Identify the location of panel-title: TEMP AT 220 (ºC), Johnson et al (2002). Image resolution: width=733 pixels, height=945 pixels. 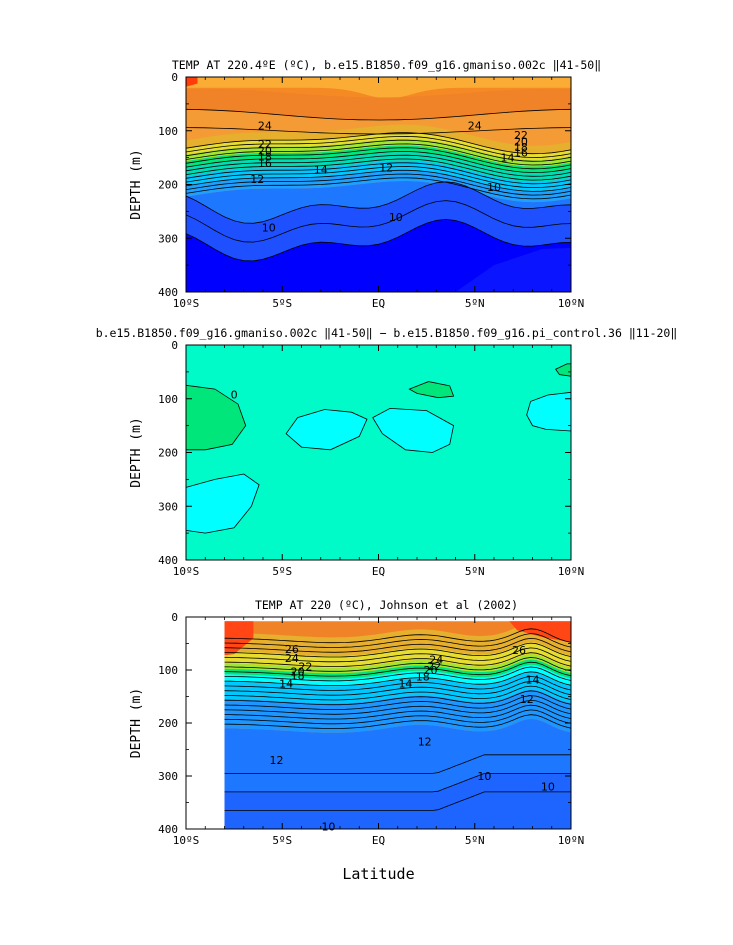
(386, 605).